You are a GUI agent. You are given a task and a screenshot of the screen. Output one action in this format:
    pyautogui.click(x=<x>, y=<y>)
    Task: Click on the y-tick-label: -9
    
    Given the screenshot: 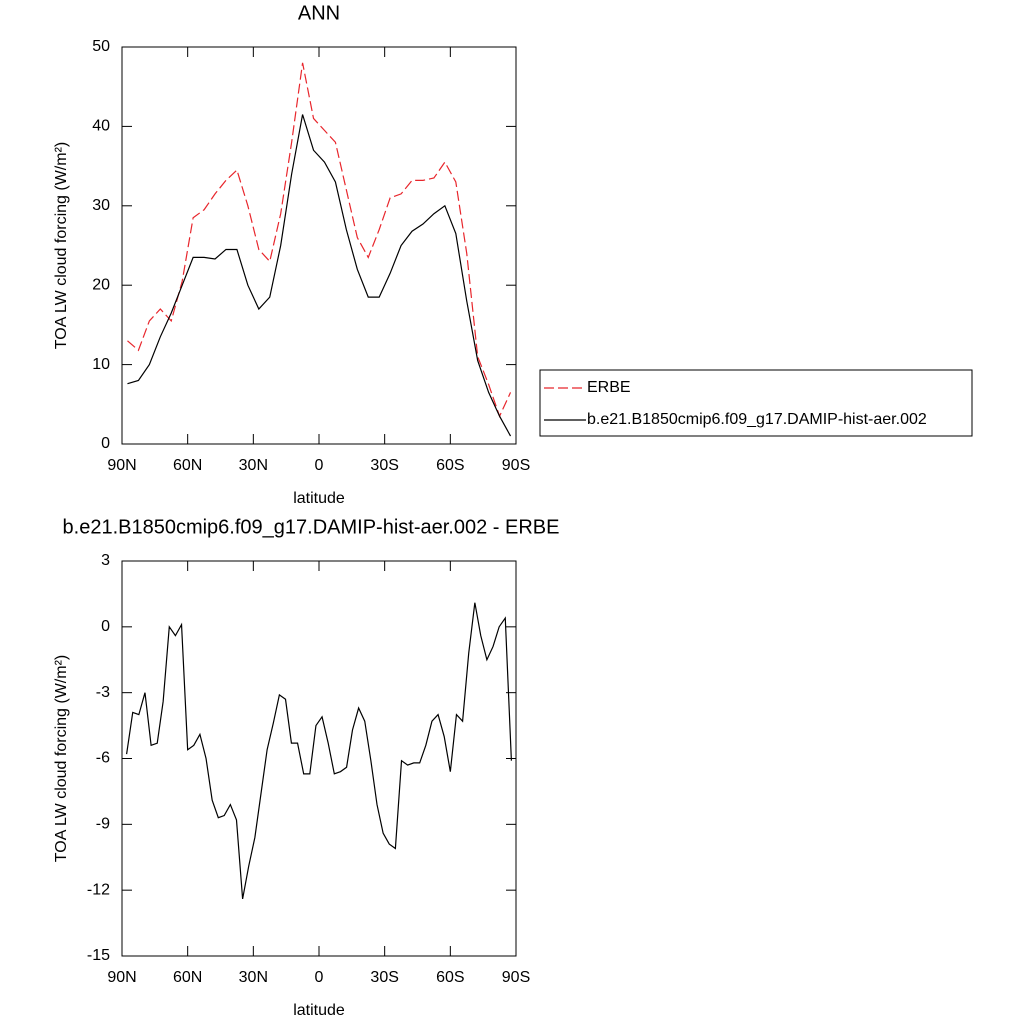 What is the action you would take?
    pyautogui.click(x=103, y=824)
    